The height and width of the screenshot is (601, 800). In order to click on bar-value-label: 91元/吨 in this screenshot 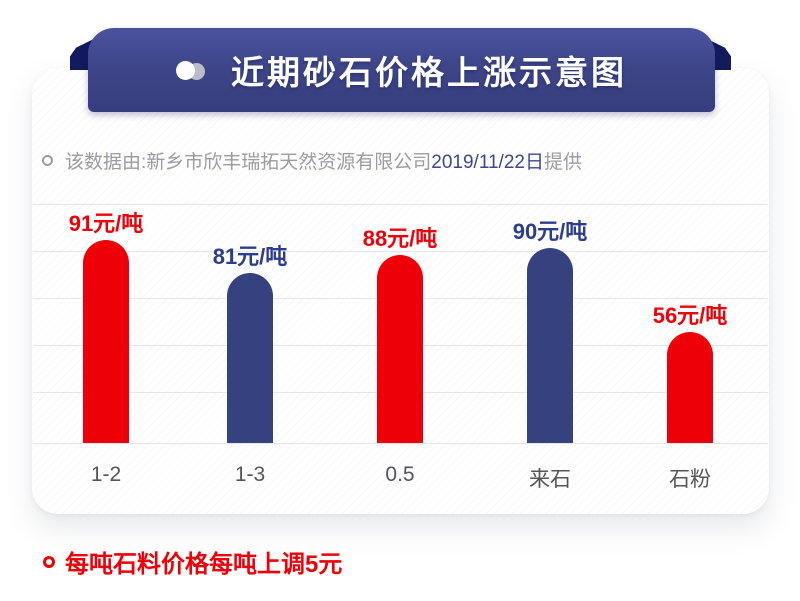, I will do `click(106, 223)`.